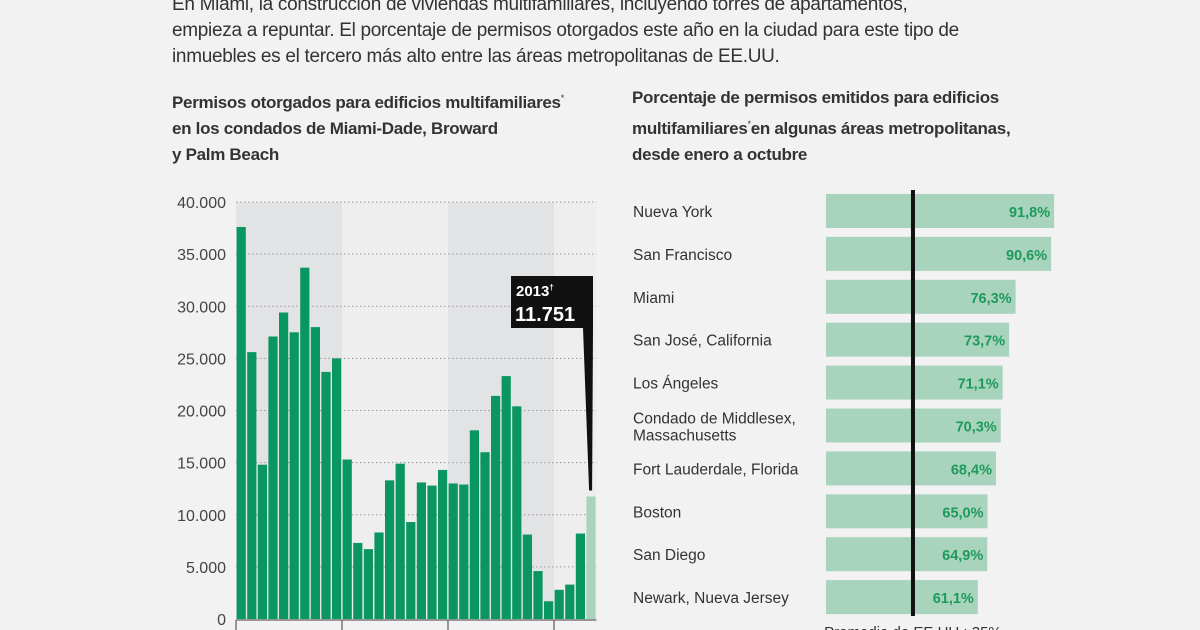 Image resolution: width=1200 pixels, height=630 pixels. I want to click on y-tick-label: 10.000, so click(201, 516).